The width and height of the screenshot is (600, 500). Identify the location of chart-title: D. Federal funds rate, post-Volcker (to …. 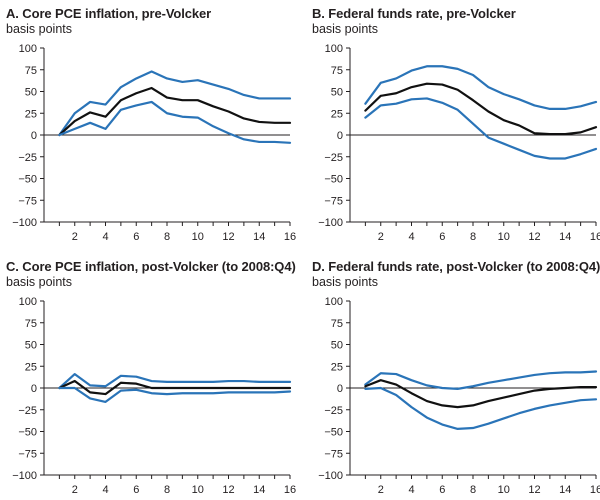
(456, 266).